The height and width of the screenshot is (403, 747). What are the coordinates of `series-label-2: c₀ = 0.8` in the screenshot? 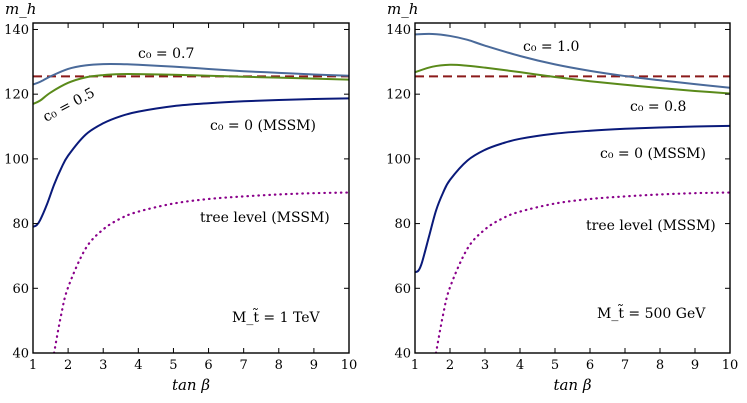 It's located at (658, 107).